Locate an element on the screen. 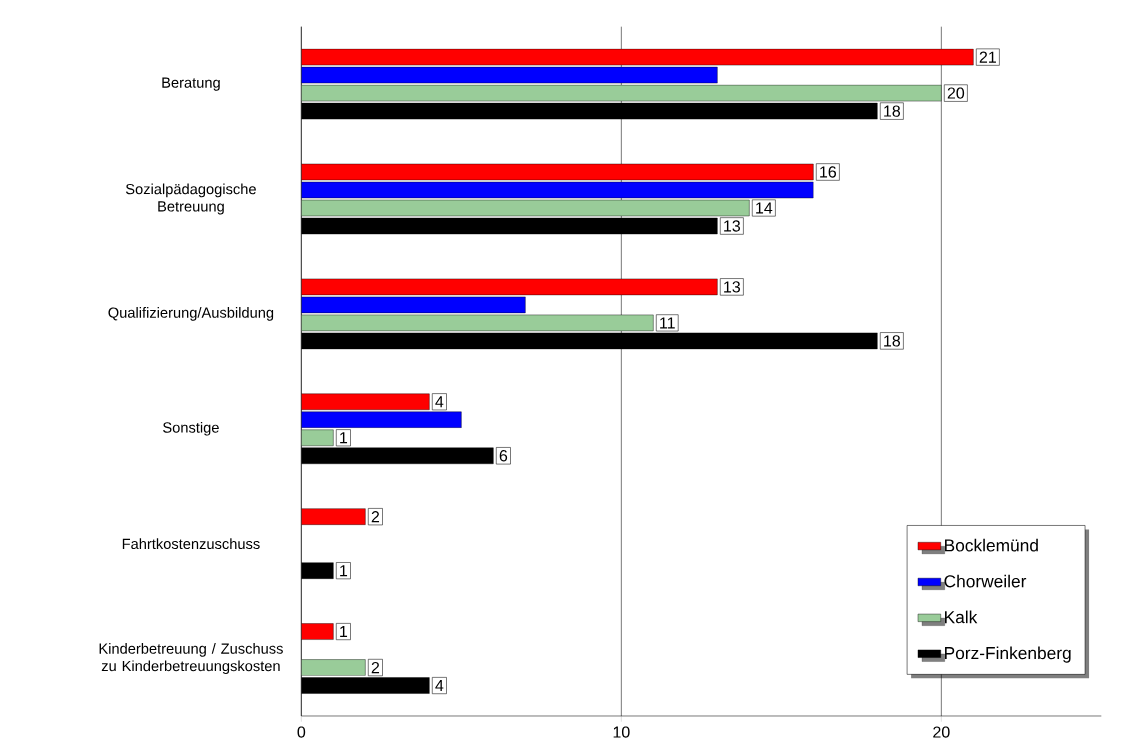 The height and width of the screenshot is (753, 1132). data-label: 20 is located at coordinates (956, 93).